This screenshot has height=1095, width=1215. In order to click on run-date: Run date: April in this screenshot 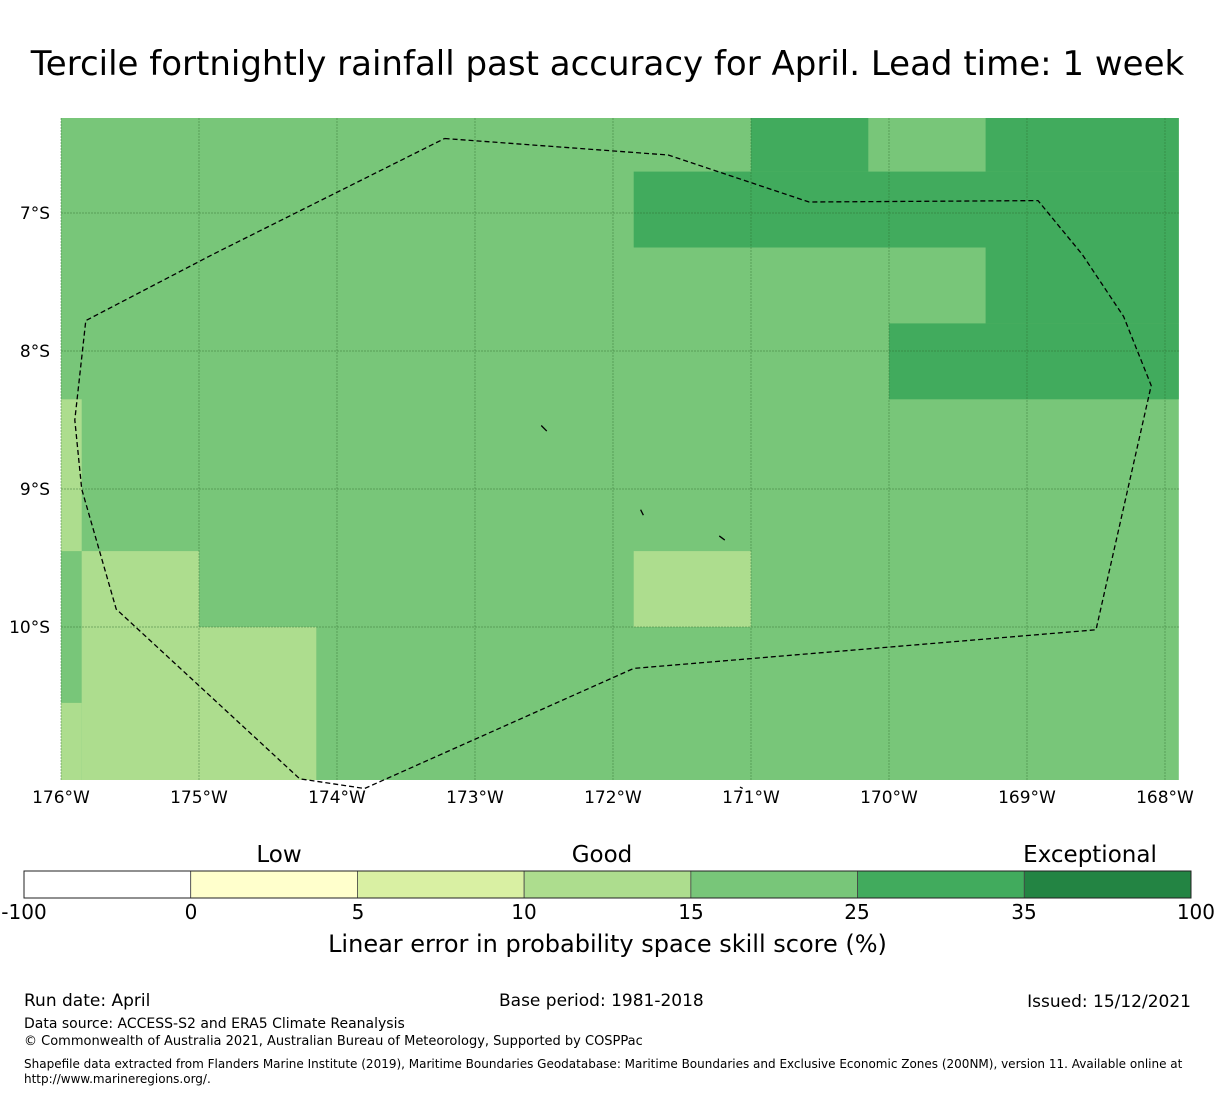, I will do `click(87, 1001)`.